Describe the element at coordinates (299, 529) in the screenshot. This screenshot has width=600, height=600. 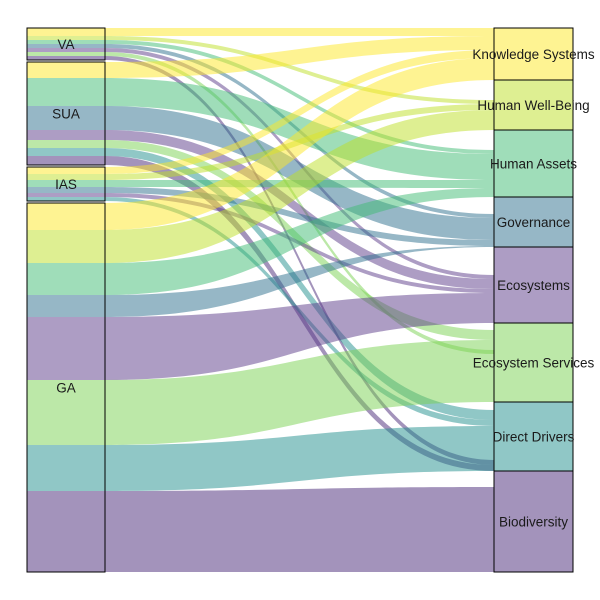
I see `flow-band-bio` at that location.